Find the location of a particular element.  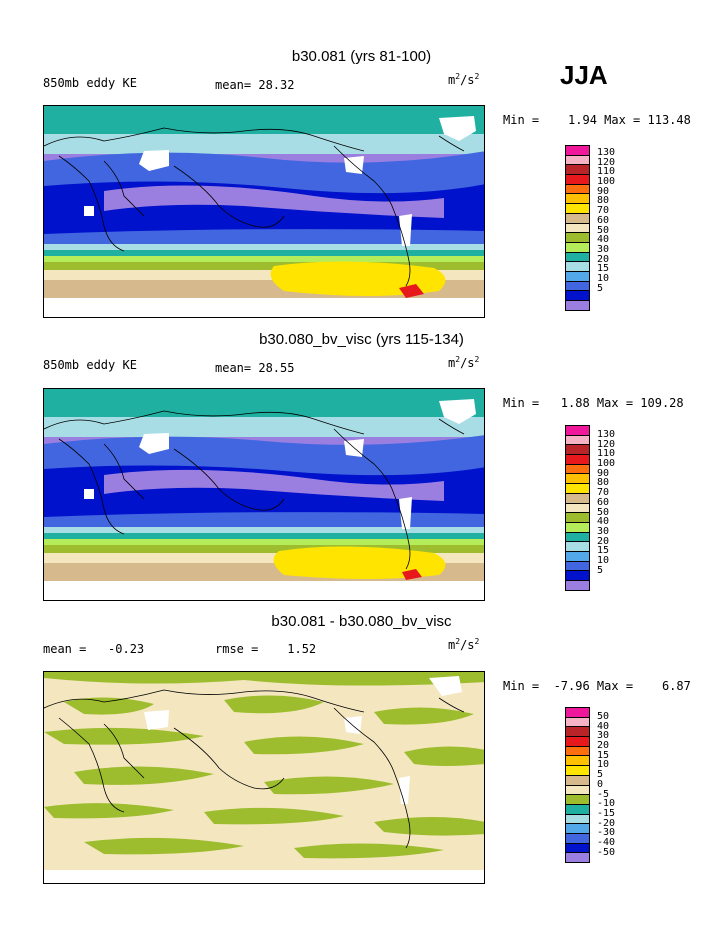

panel-1-units: m2/s2 is located at coordinates (463, 79).